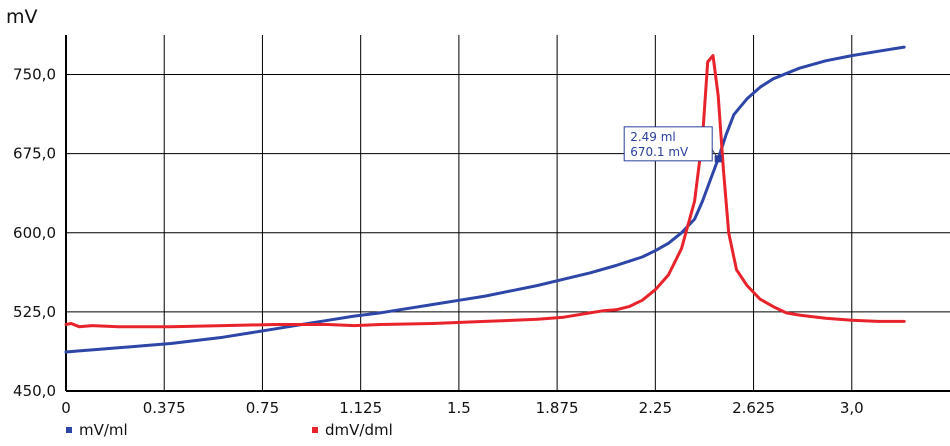 The width and height of the screenshot is (950, 446). Describe the element at coordinates (359, 430) in the screenshot. I see `legend-label: dmV/dml` at that location.